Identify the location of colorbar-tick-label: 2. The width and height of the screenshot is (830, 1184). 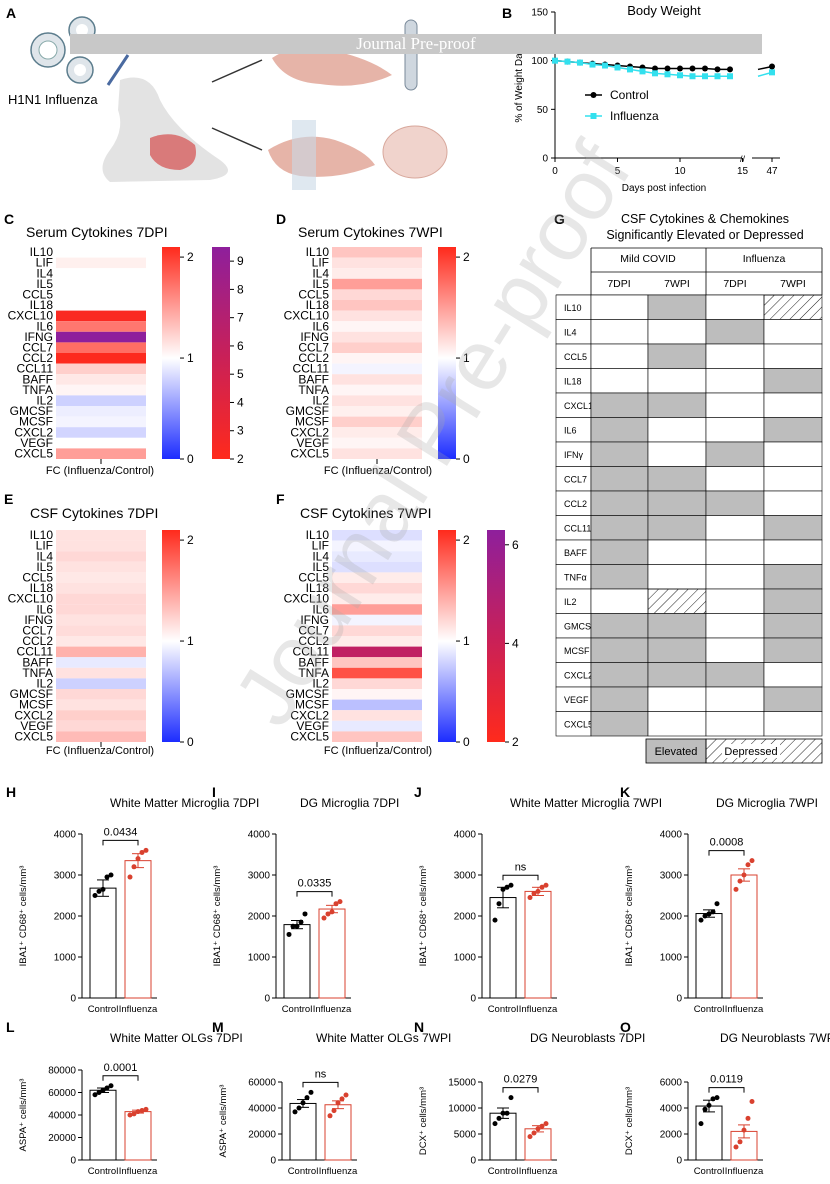
(190, 540).